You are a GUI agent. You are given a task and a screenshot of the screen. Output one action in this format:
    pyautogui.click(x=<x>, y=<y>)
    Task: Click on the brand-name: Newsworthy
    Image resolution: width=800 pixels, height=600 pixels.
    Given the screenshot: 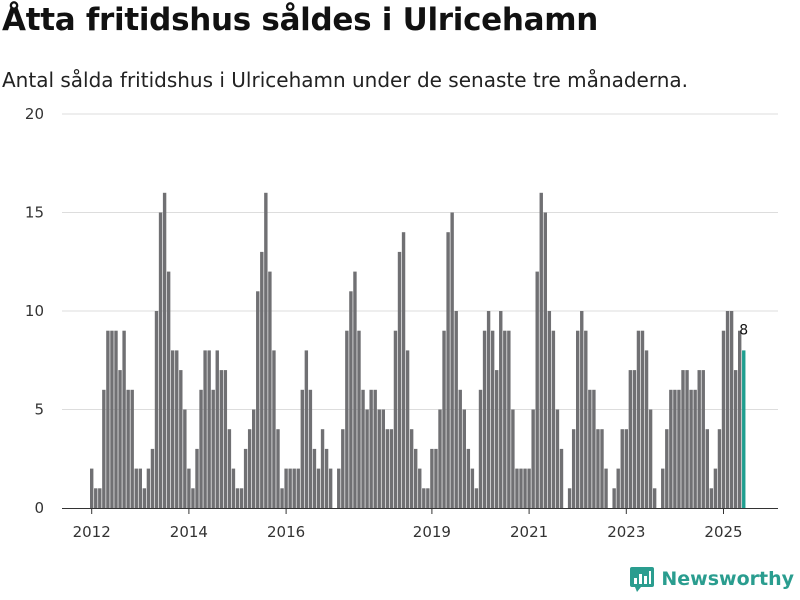 What is the action you would take?
    pyautogui.click(x=727, y=579)
    